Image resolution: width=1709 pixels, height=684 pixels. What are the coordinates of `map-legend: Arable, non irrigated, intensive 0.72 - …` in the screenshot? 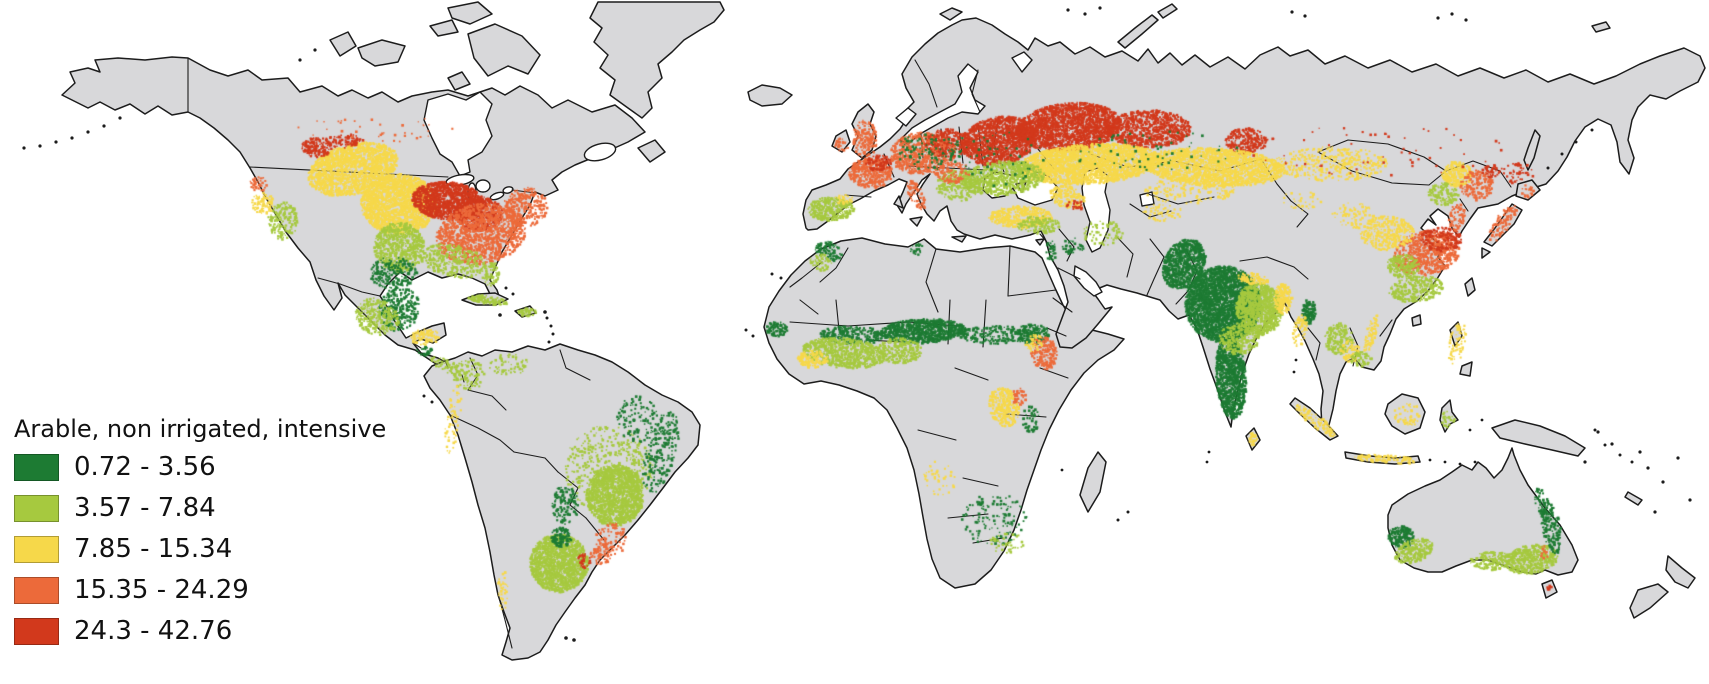 It's located at (200, 536).